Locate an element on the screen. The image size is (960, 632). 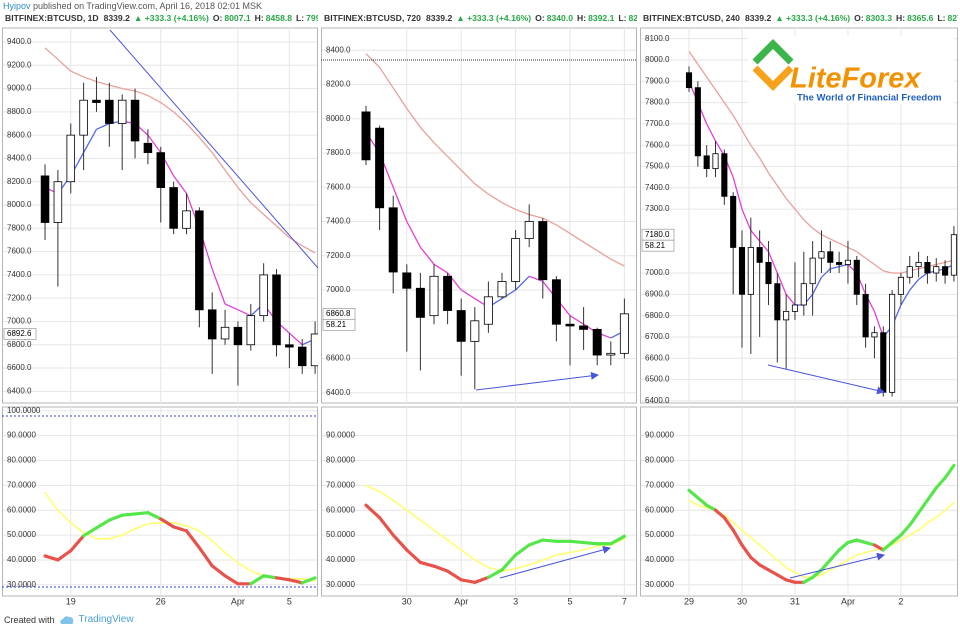
change: ▲ +333.3 (+4.16%) is located at coordinates (171, 18).